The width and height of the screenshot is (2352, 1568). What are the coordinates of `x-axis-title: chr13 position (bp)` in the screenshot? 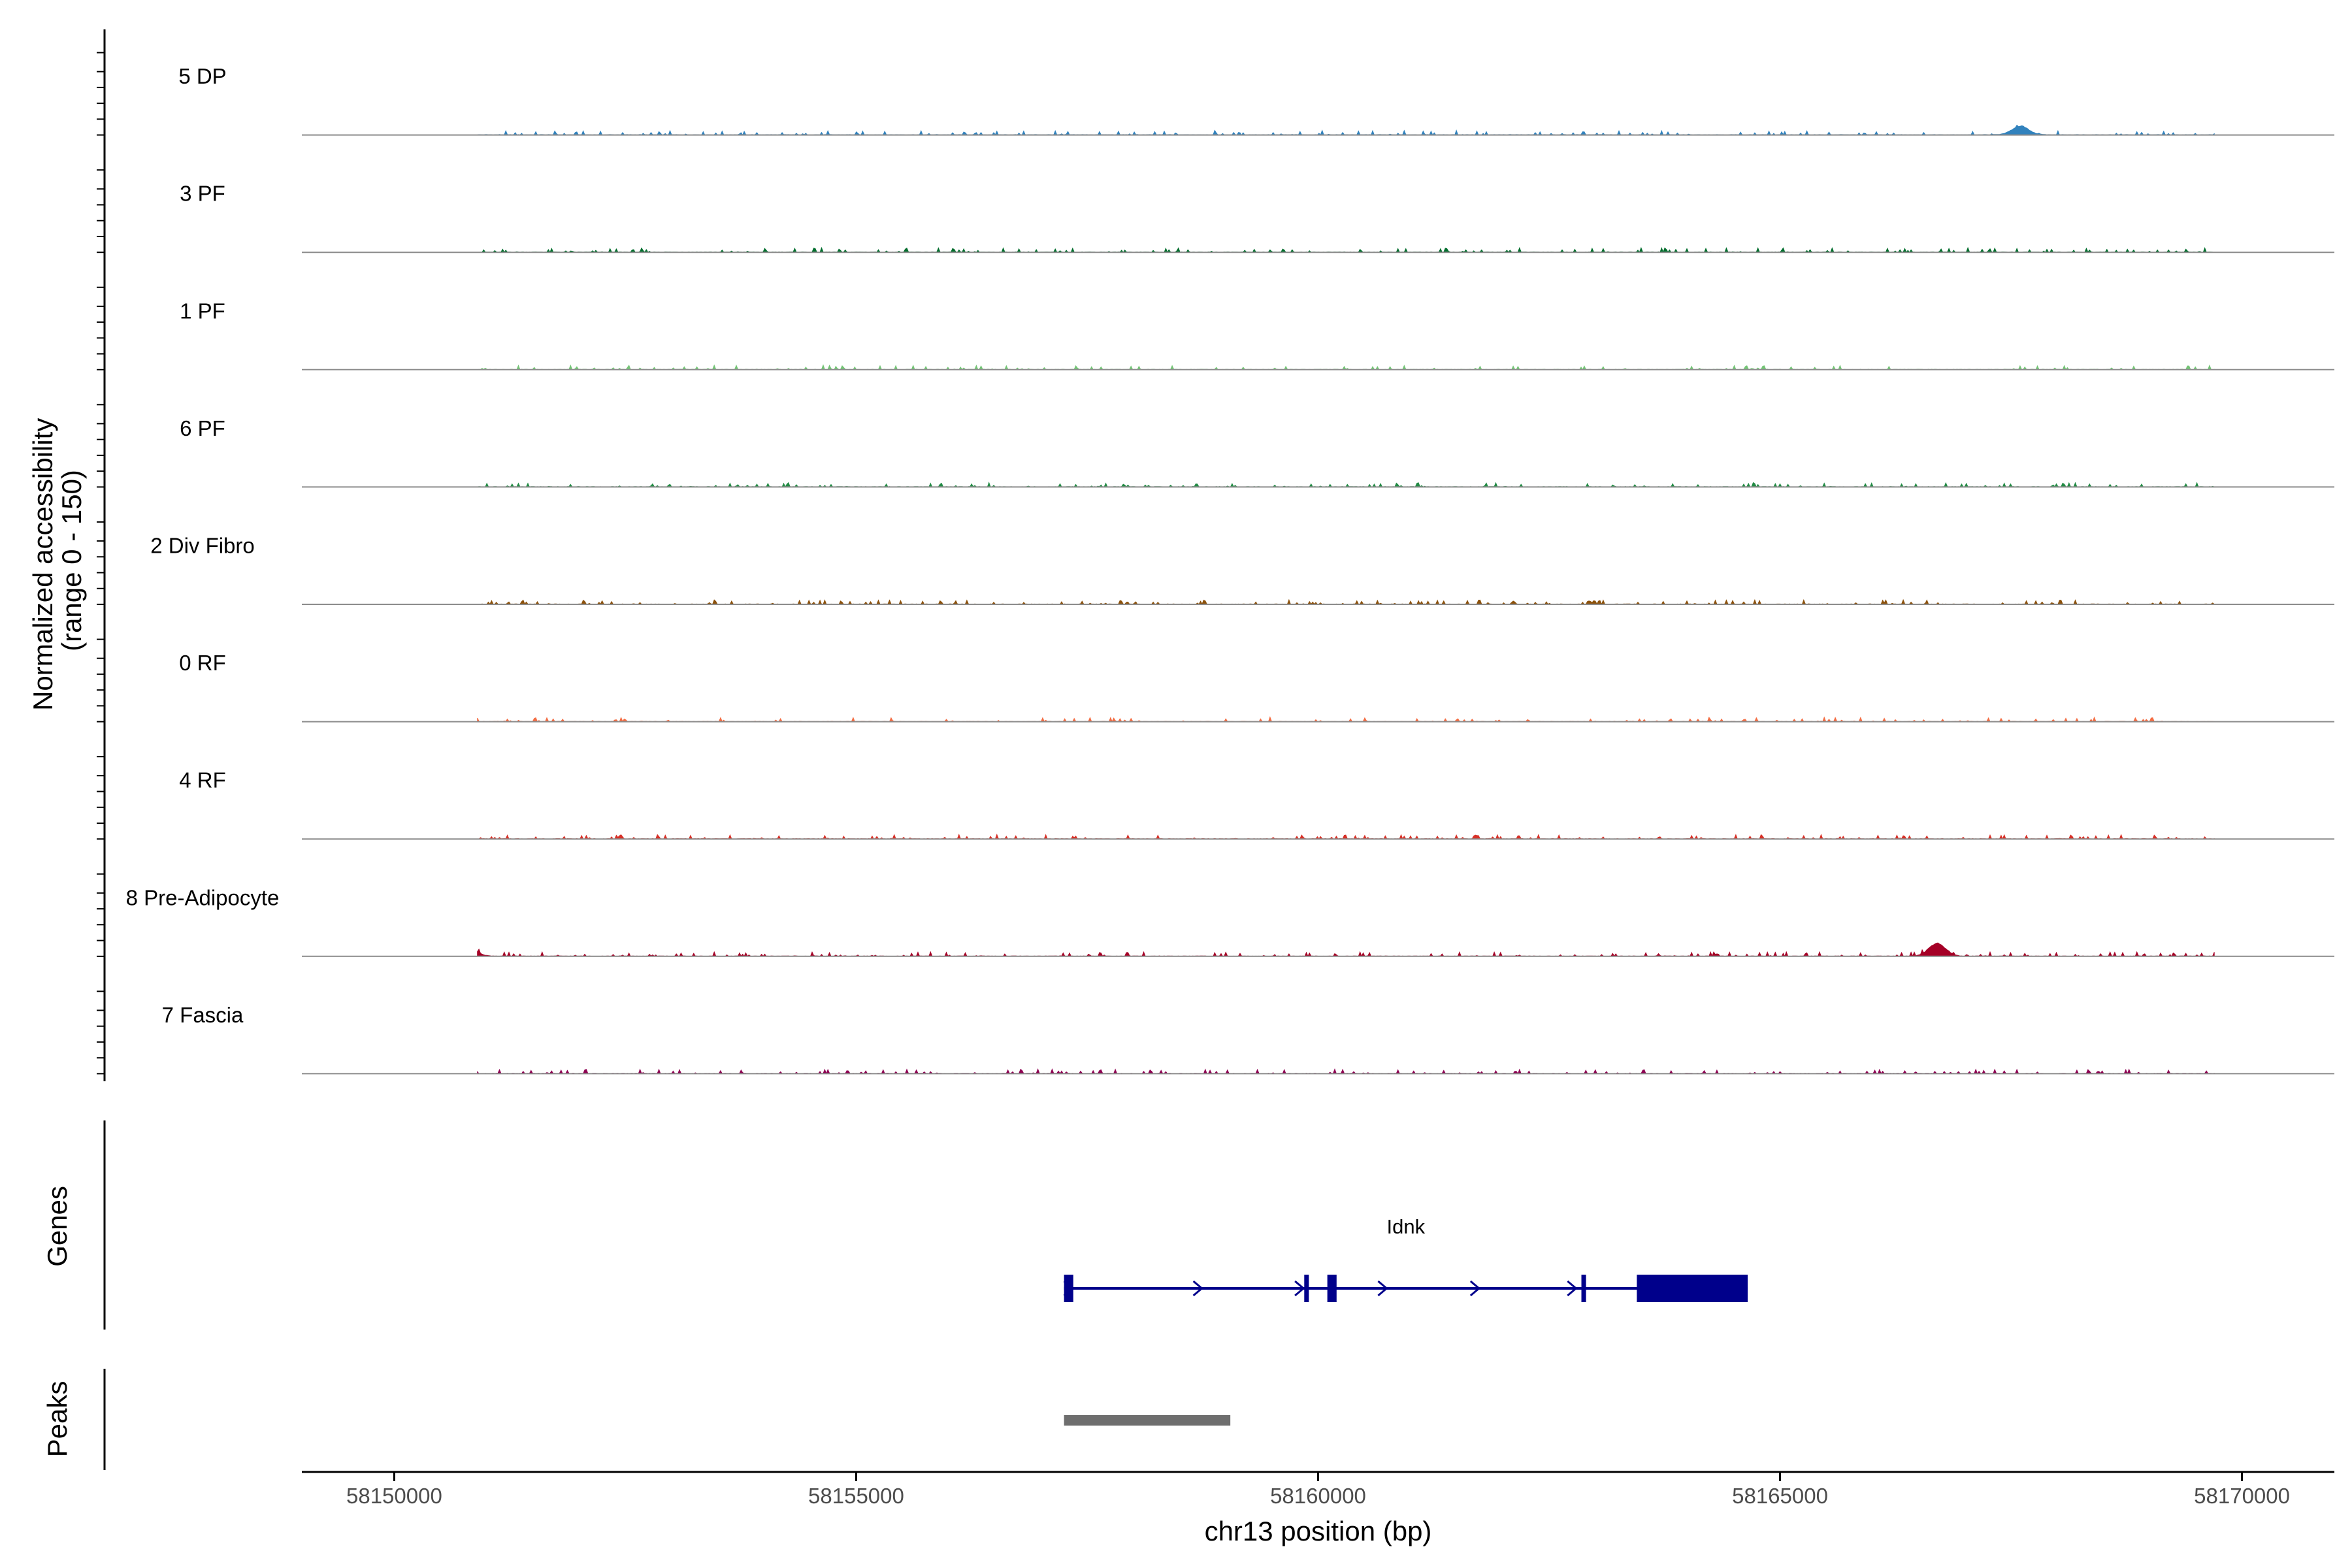 It's located at (1318, 1531).